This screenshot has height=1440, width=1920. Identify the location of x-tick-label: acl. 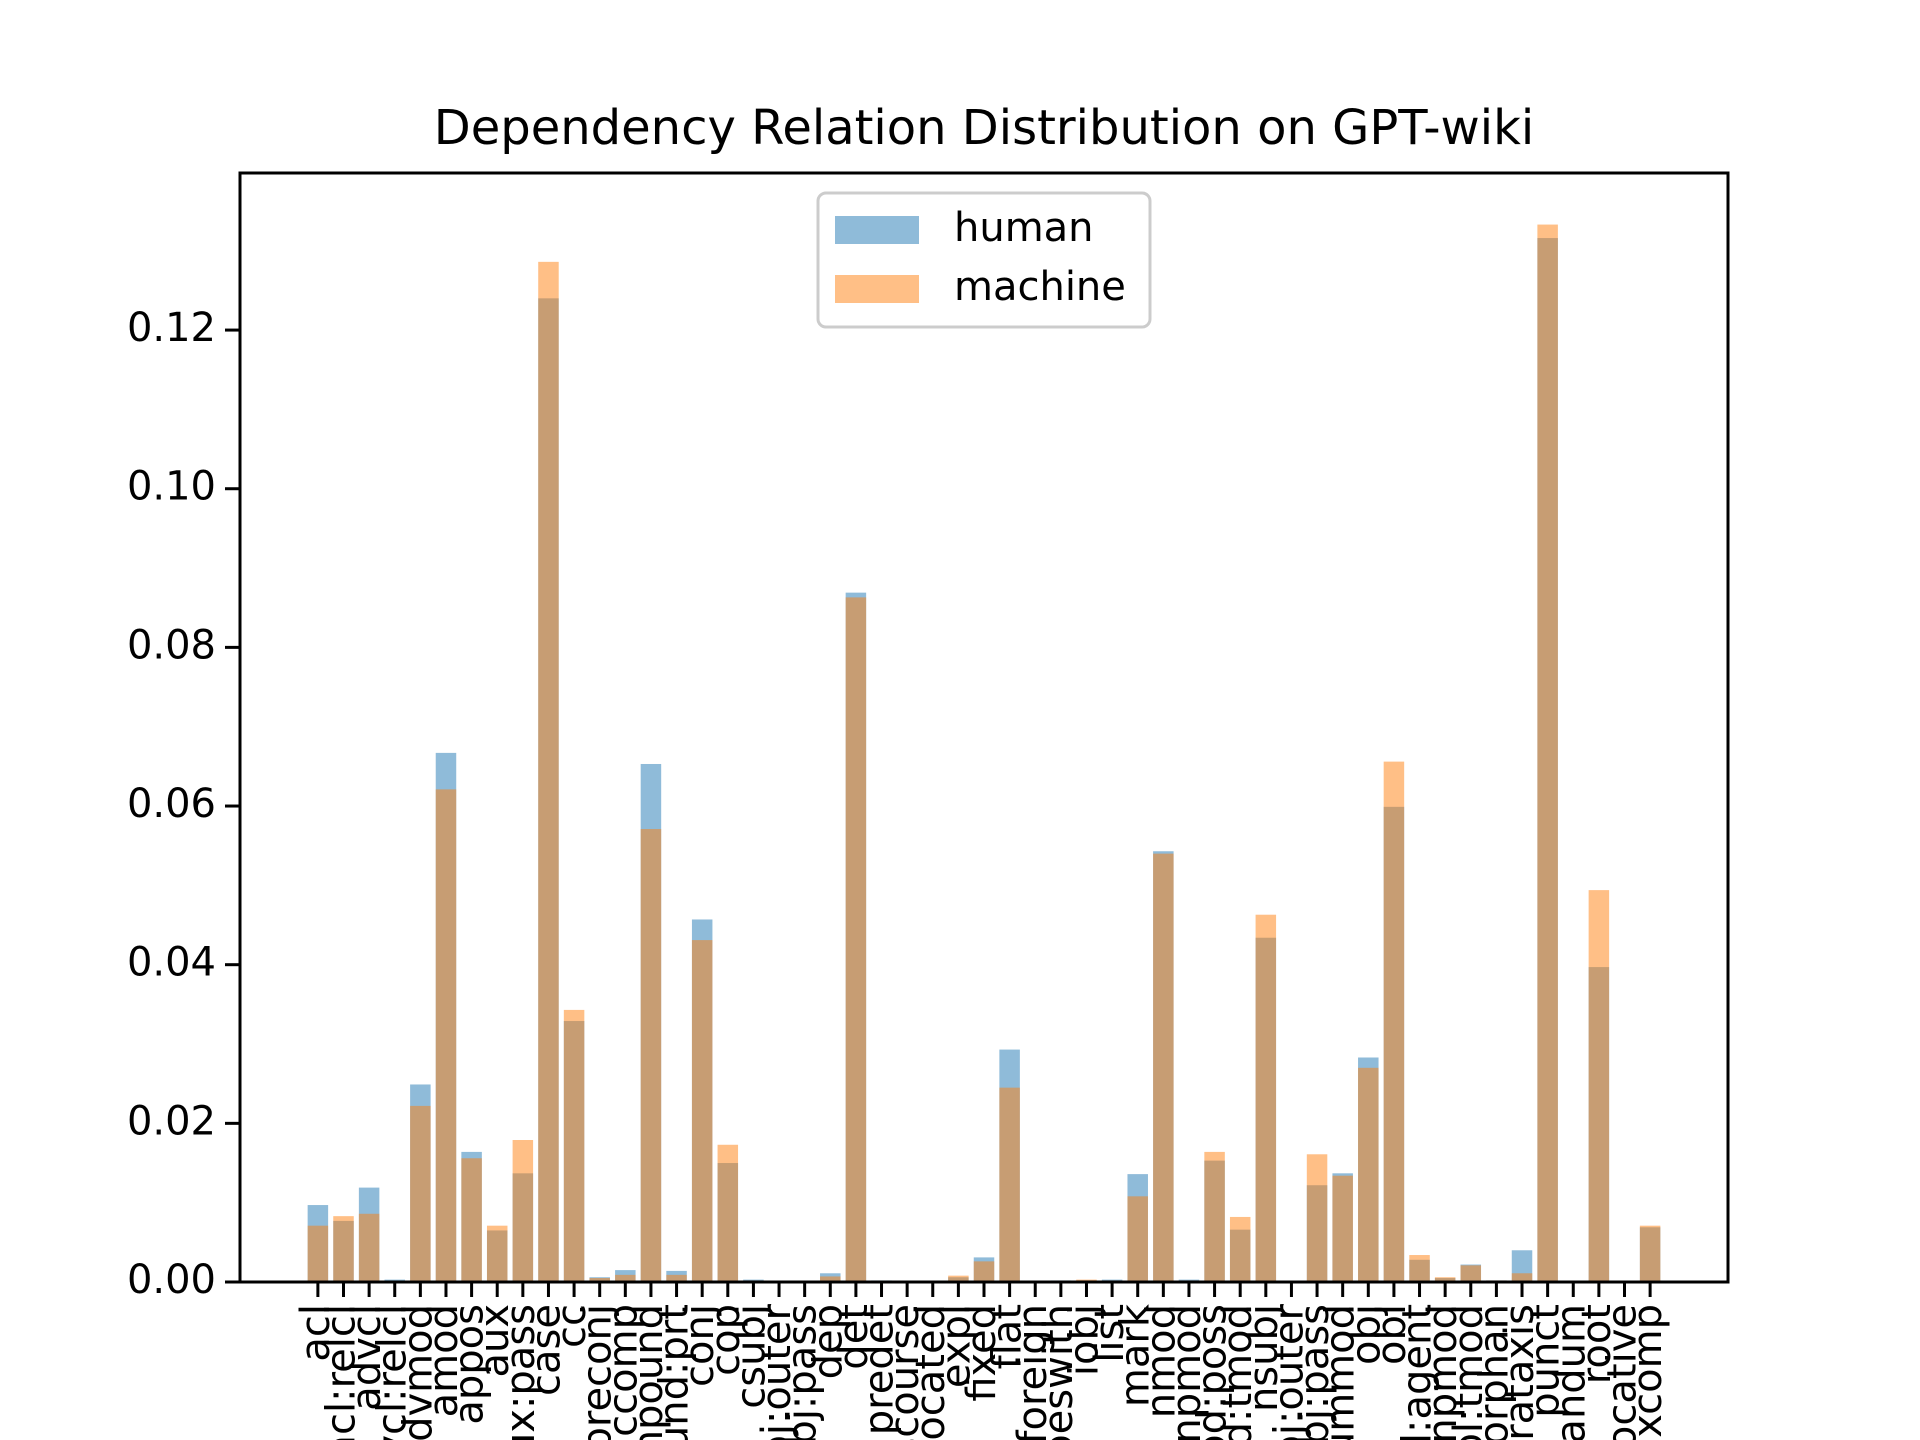
(316, 1333).